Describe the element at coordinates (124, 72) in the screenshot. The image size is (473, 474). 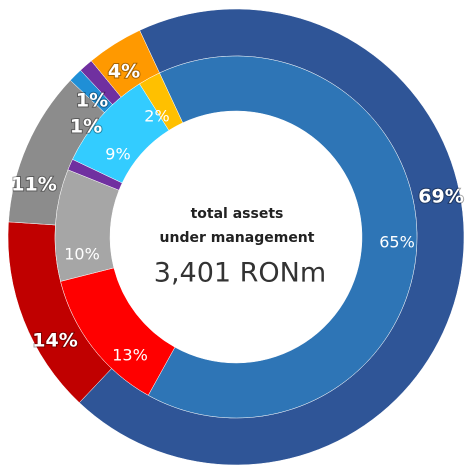
I see `data-label: 4%` at that location.